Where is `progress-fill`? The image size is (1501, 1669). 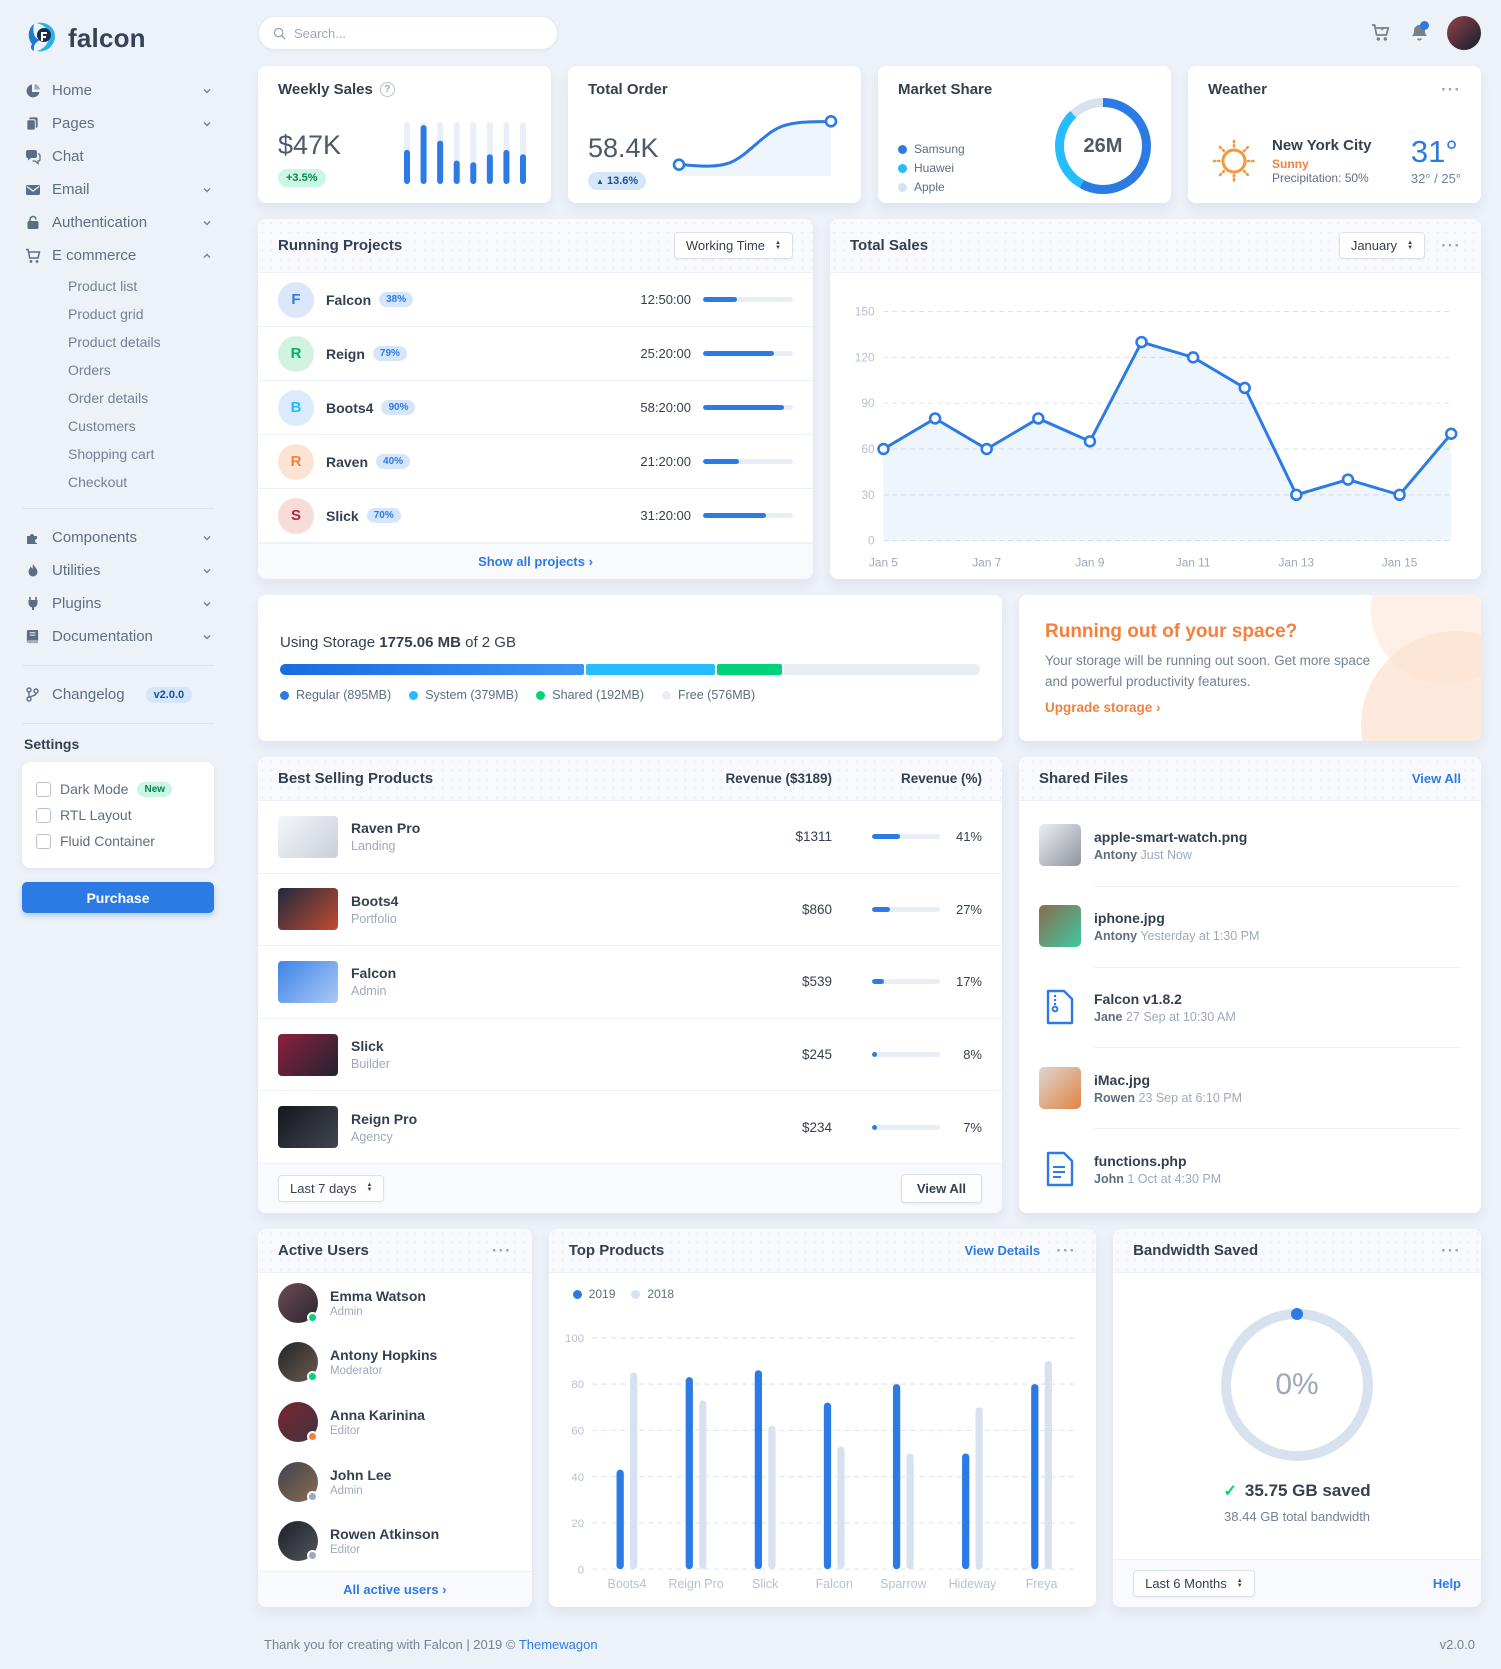 progress-fill is located at coordinates (739, 353).